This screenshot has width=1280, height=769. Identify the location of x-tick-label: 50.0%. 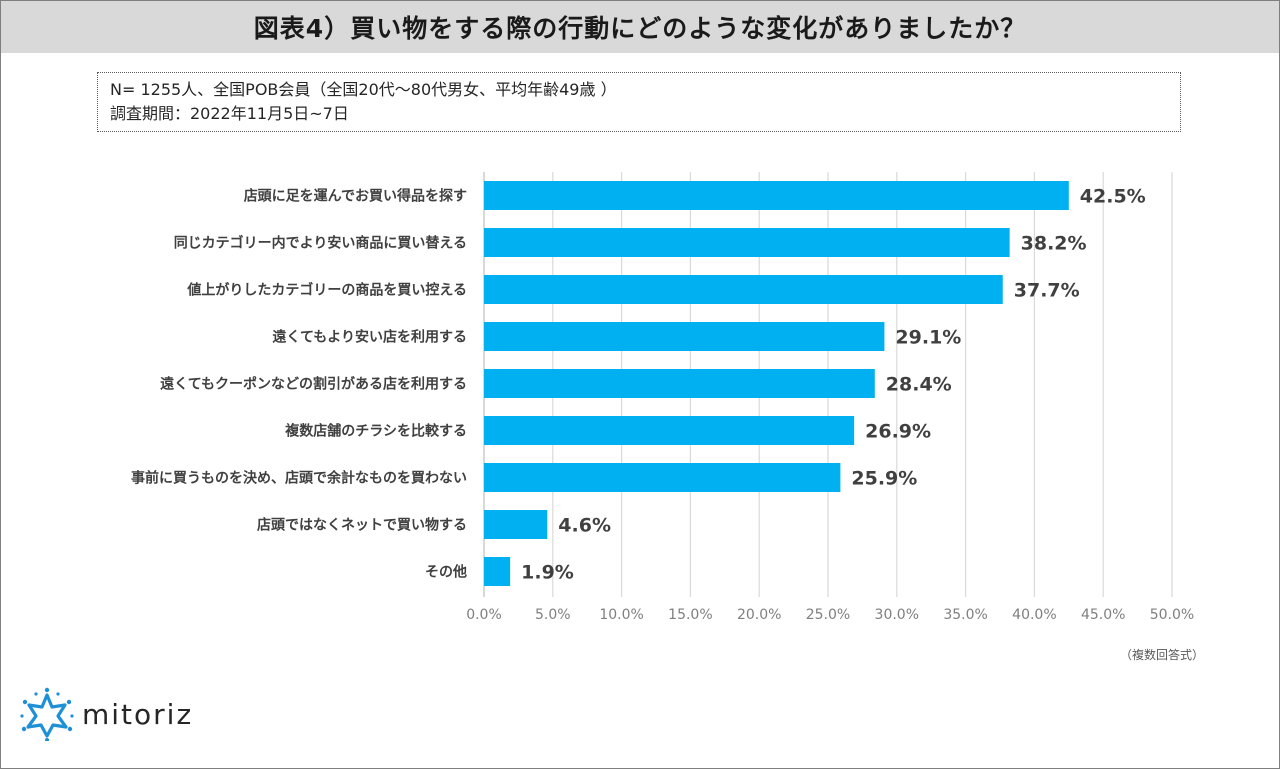
(1172, 615).